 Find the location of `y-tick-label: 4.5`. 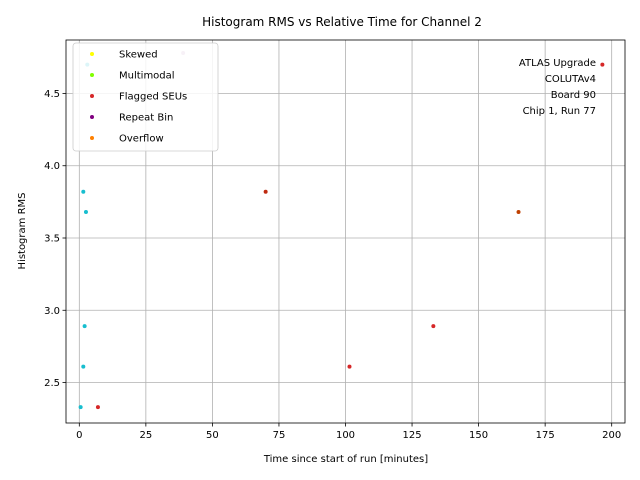

y-tick-label: 4.5 is located at coordinates (52, 94).